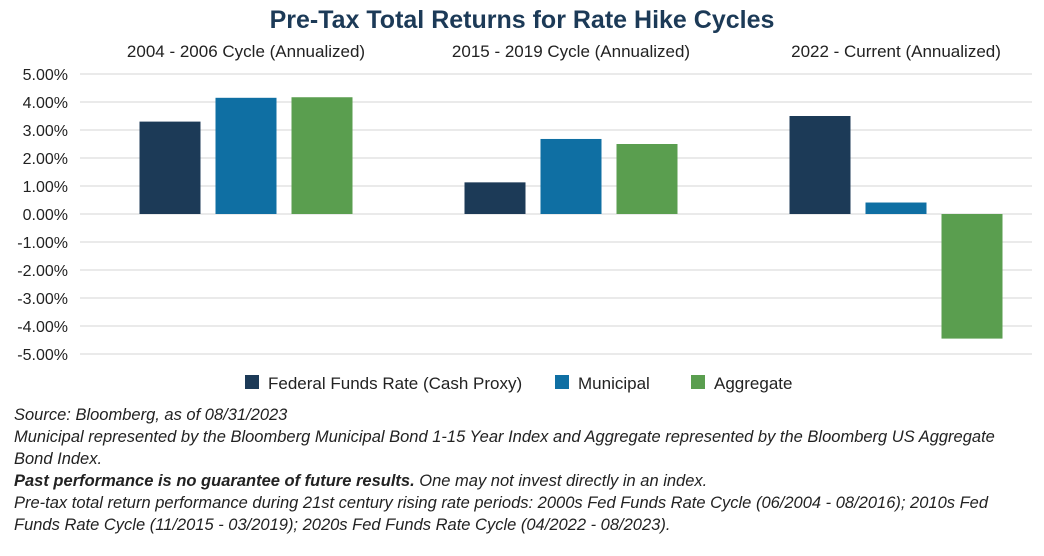 The width and height of the screenshot is (1044, 556). What do you see at coordinates (246, 51) in the screenshot?
I see `category-label: 2004 - 2006 Cycle (Annualized)` at bounding box center [246, 51].